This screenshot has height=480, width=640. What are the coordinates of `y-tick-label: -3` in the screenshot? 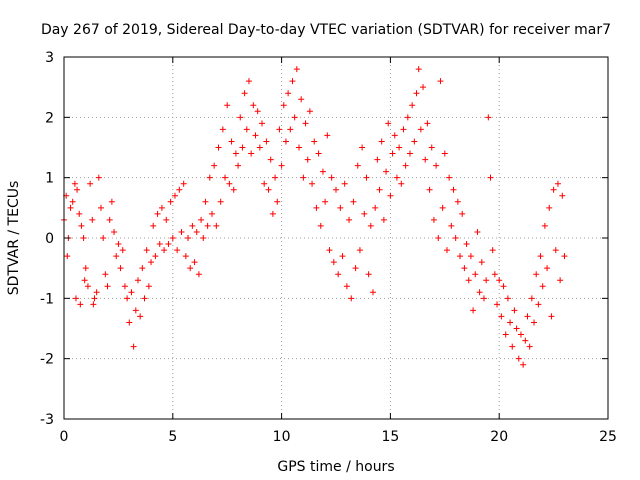 It's located at (47, 420).